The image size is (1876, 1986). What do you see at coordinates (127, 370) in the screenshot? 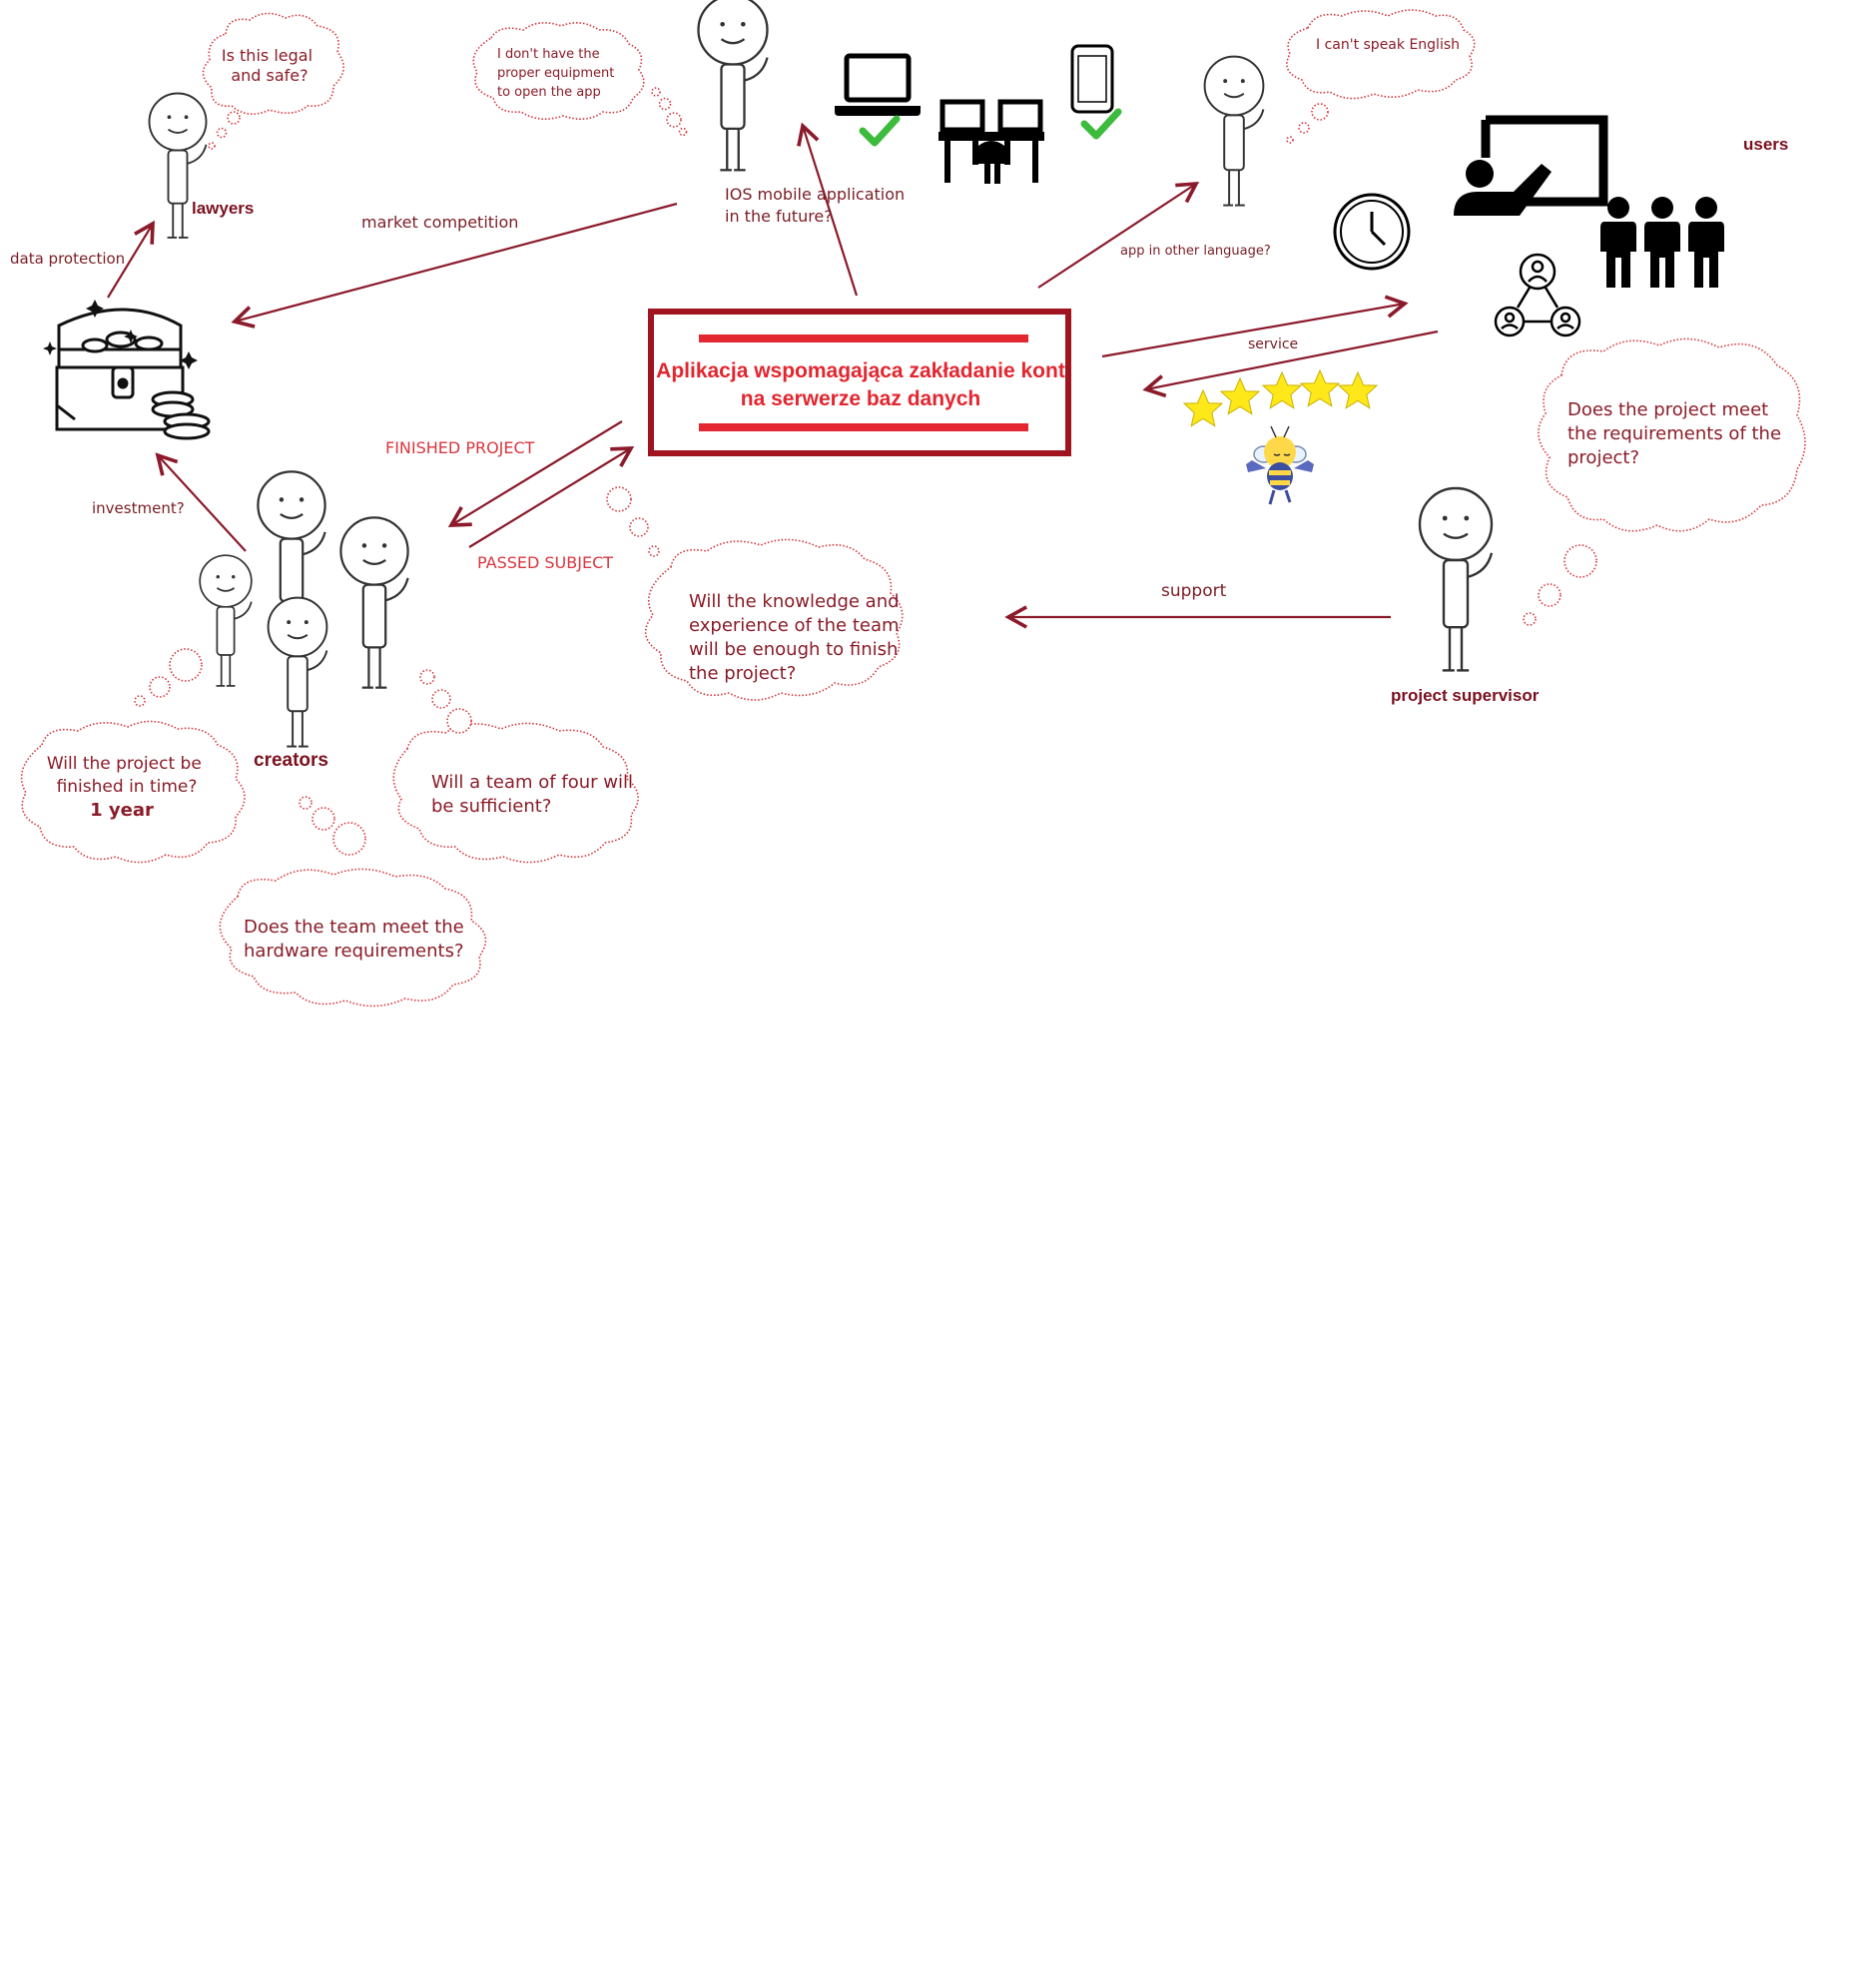
I see `treasure-chest-icon` at bounding box center [127, 370].